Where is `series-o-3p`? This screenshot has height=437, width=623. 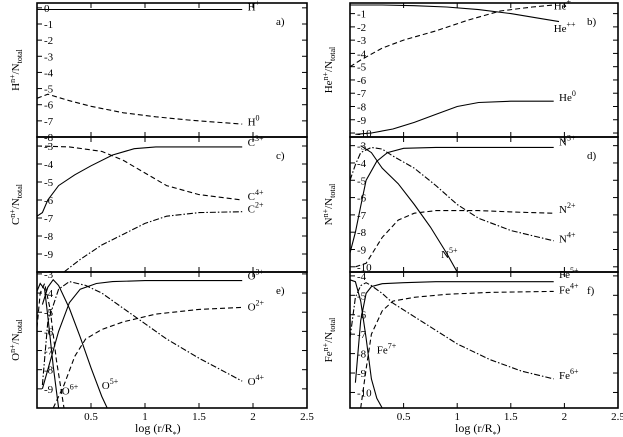
series-o-3p is located at coordinates (142, 334).